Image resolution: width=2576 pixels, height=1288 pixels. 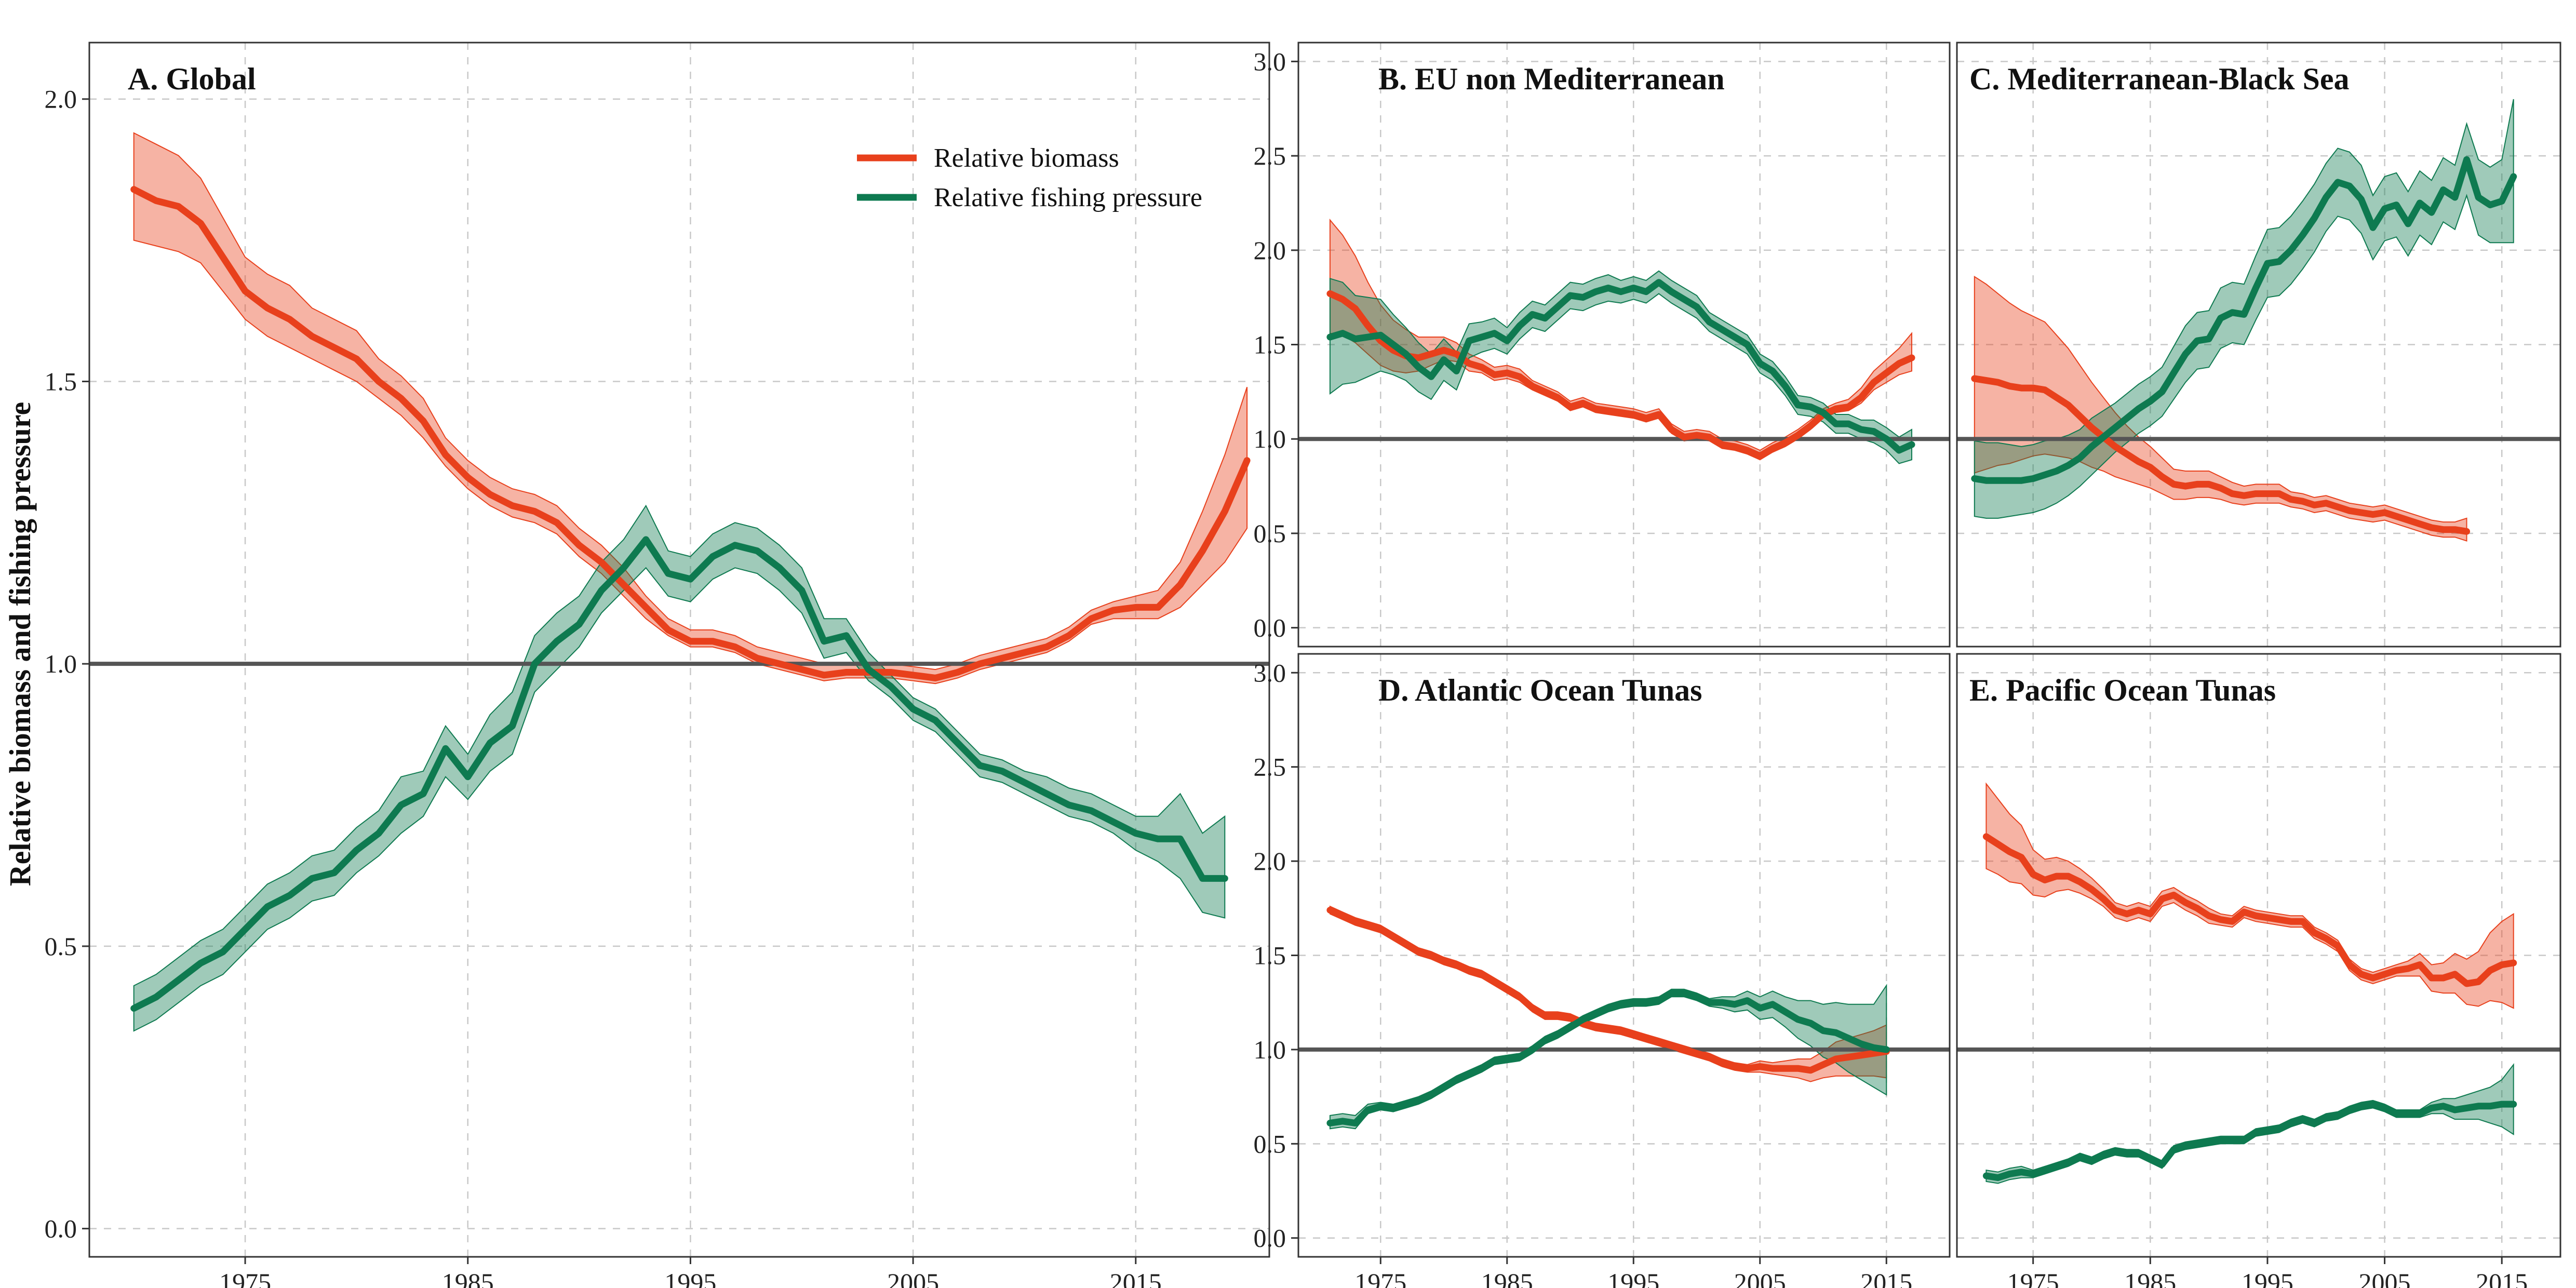 What do you see at coordinates (192, 79) in the screenshot?
I see `panel-title: A. Global` at bounding box center [192, 79].